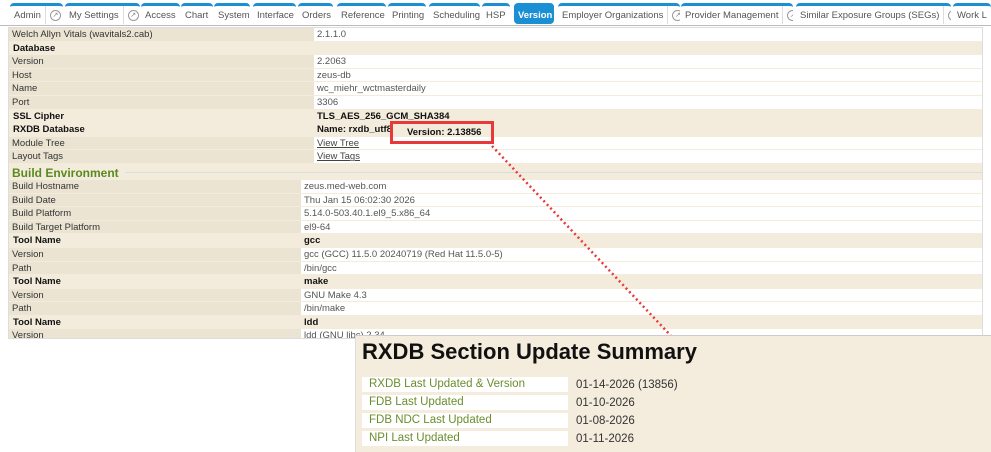 The width and height of the screenshot is (991, 452). I want to click on row-label: Build Date, so click(155, 200).